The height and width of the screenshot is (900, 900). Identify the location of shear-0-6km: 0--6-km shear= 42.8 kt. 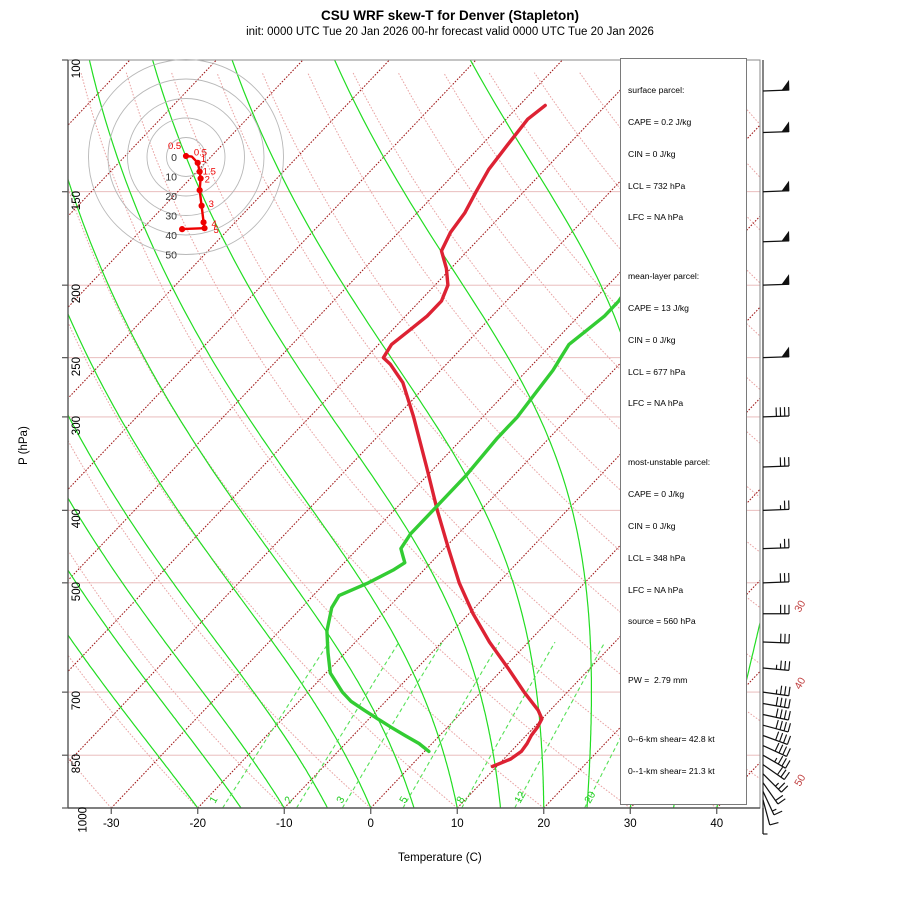
(671, 739).